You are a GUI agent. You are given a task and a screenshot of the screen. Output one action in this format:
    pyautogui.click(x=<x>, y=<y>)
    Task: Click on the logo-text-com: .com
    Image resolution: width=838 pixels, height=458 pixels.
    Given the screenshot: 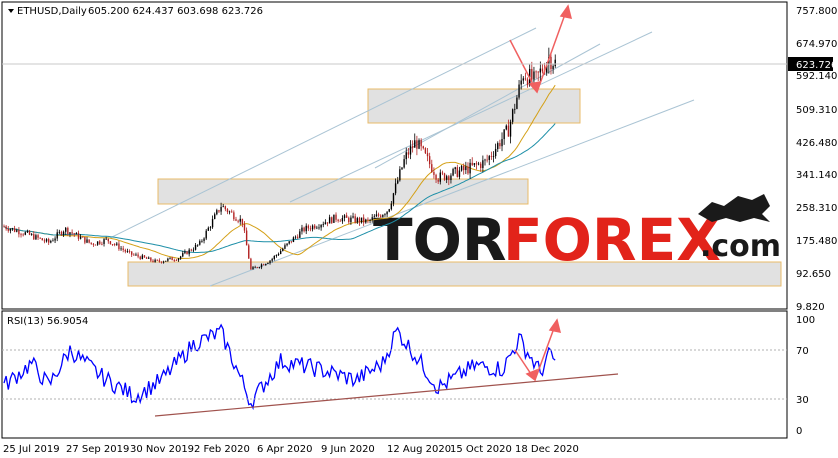 What is the action you would take?
    pyautogui.click(x=740, y=246)
    